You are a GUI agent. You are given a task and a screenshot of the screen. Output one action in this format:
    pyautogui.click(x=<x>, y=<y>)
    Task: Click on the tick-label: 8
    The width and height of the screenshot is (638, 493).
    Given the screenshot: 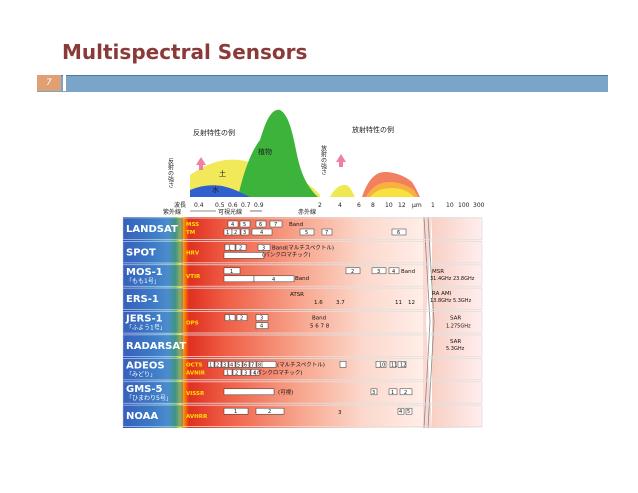 What is the action you would take?
    pyautogui.click(x=373, y=205)
    